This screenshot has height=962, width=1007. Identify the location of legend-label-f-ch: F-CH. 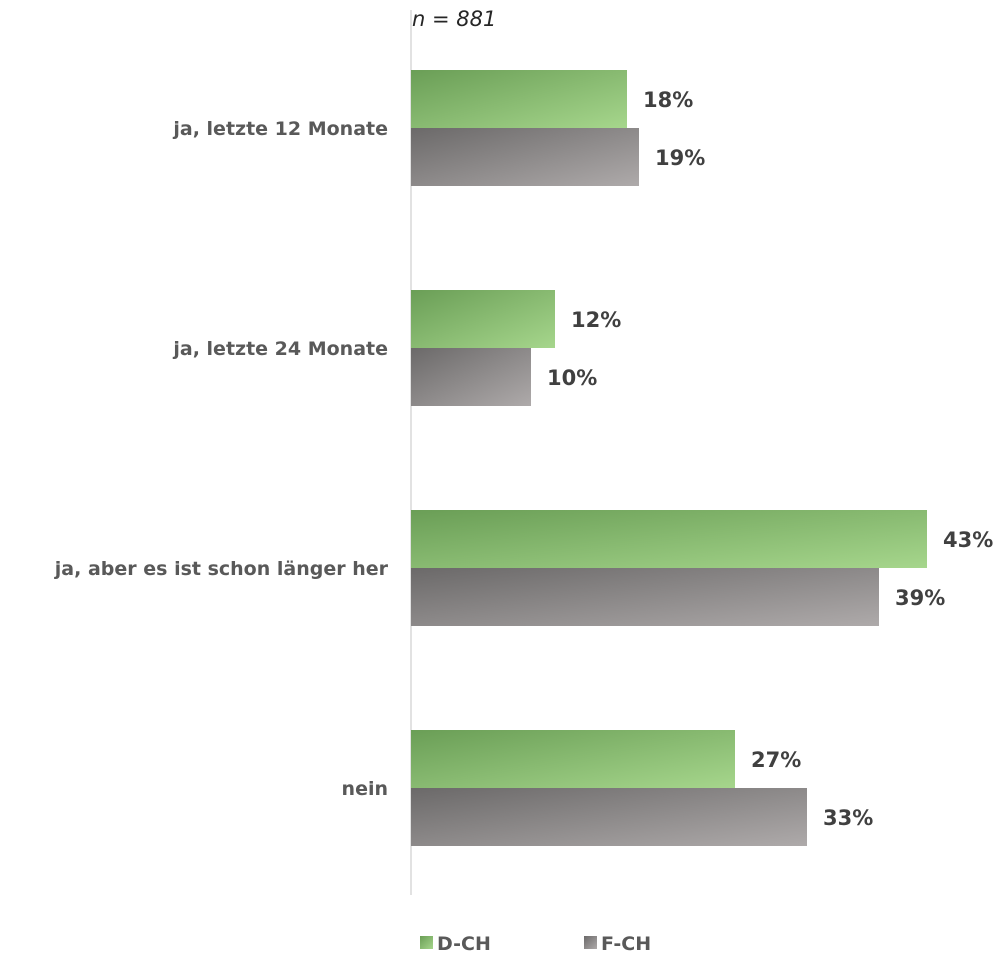
(626, 944).